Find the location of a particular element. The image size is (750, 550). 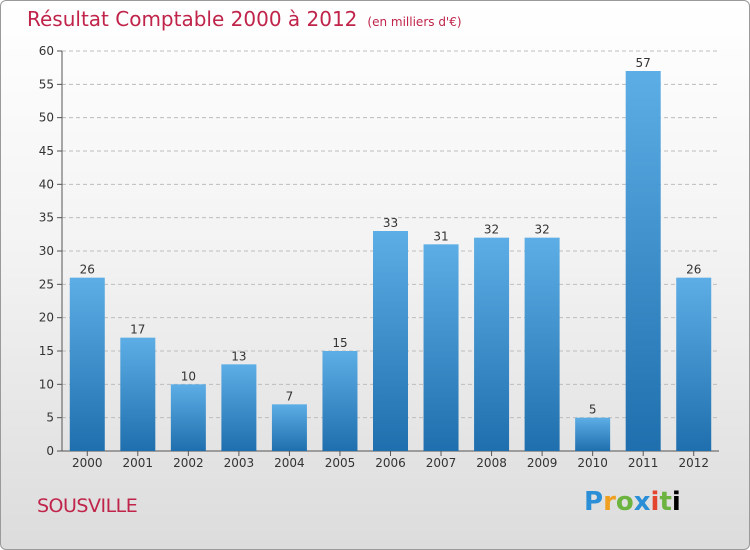

x-tick-label: 2006 is located at coordinates (390, 463).